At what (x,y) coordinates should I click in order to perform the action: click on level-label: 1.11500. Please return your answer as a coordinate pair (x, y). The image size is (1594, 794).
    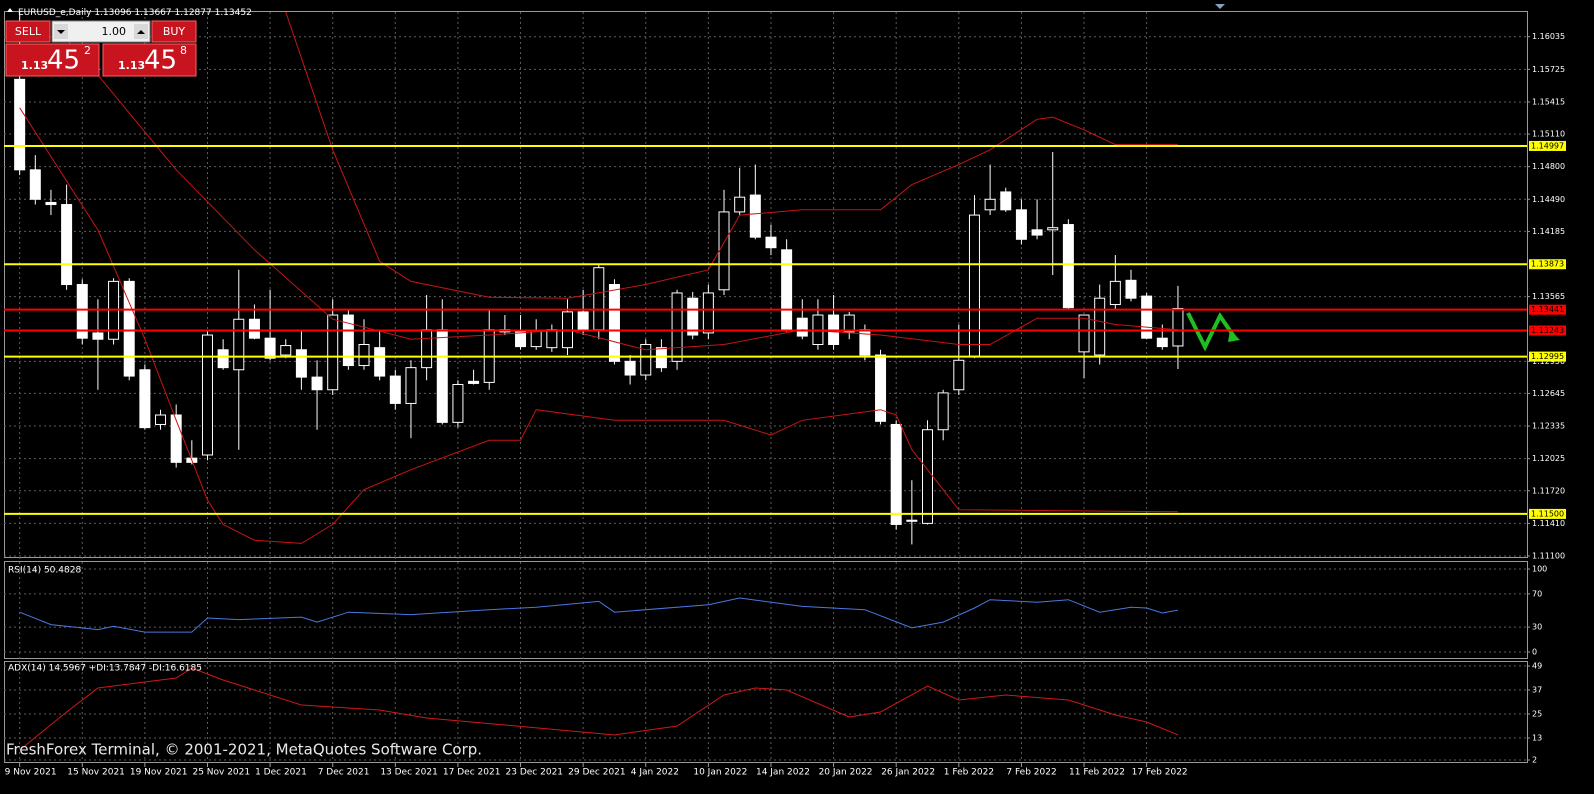
    Looking at the image, I should click on (1547, 513).